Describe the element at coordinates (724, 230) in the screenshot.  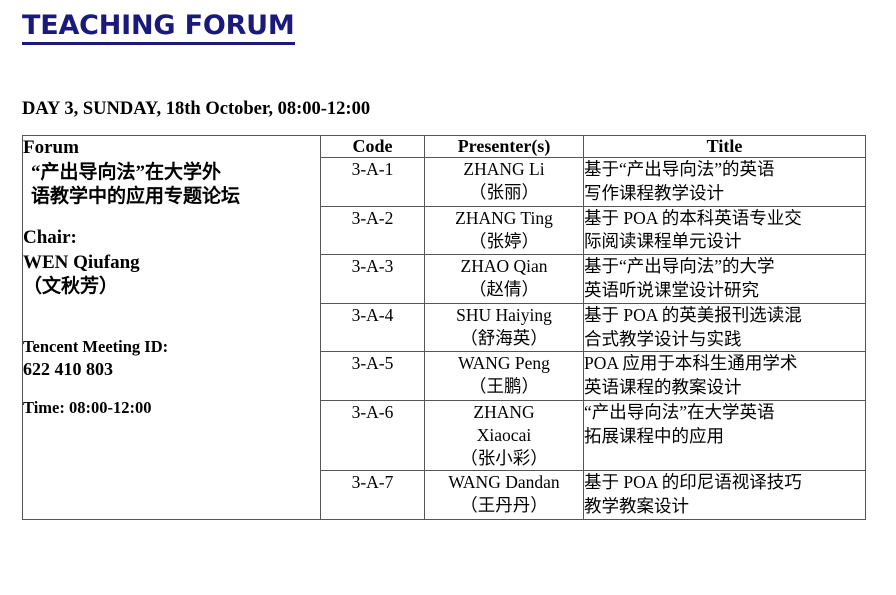
I see `session-title: 基于 POA 的本科英语专业交 际阅读课程单元设计` at that location.